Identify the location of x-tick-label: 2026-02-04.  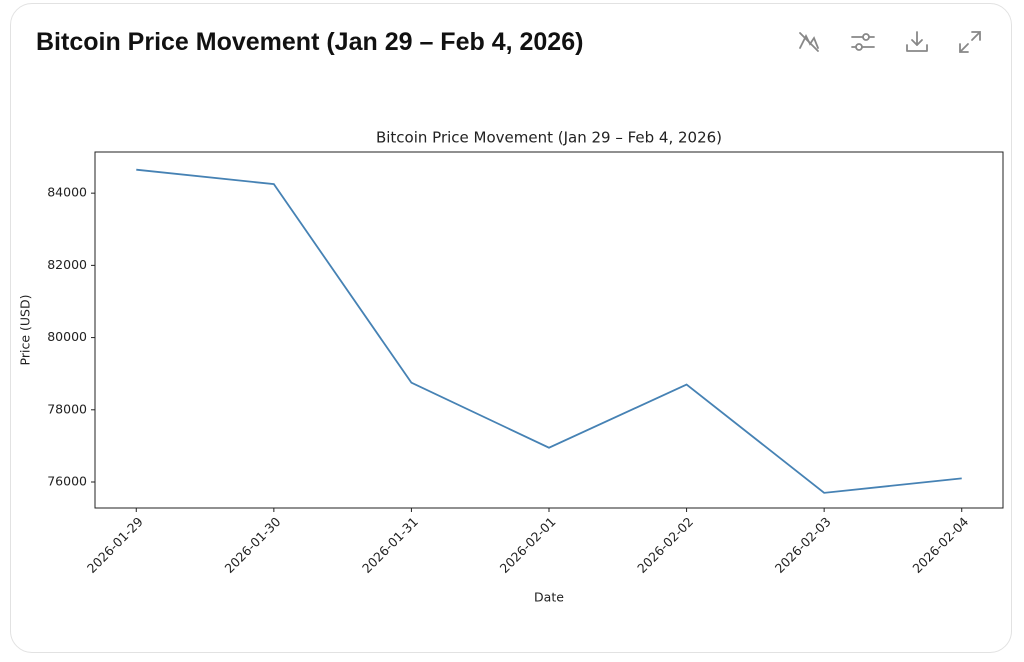
(940, 545).